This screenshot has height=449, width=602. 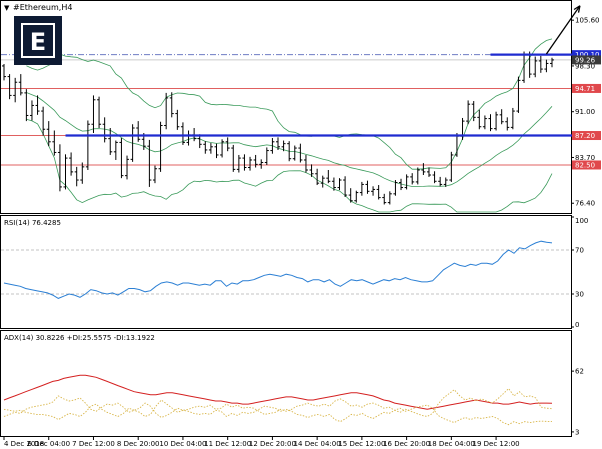 What do you see at coordinates (577, 402) in the screenshot?
I see `adx-y-axis: 3 62` at bounding box center [577, 402].